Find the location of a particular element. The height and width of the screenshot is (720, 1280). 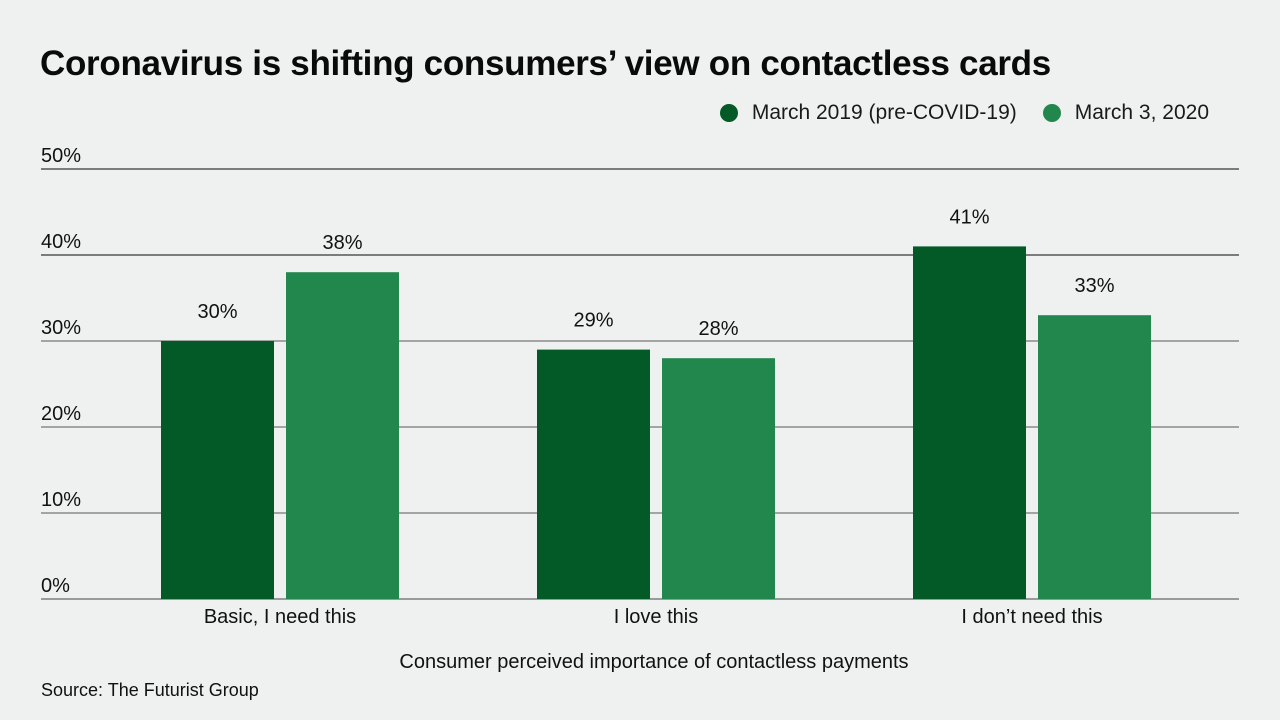

data-label: 29% is located at coordinates (593, 321).